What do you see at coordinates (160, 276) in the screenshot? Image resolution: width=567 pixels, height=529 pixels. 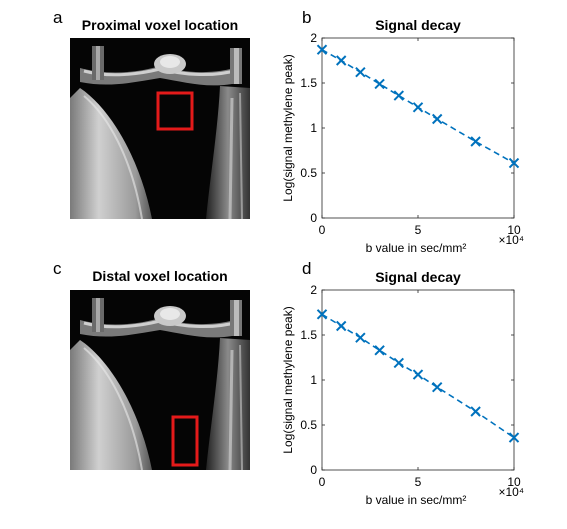 I see `distal-image-title: Distal voxel location` at bounding box center [160, 276].